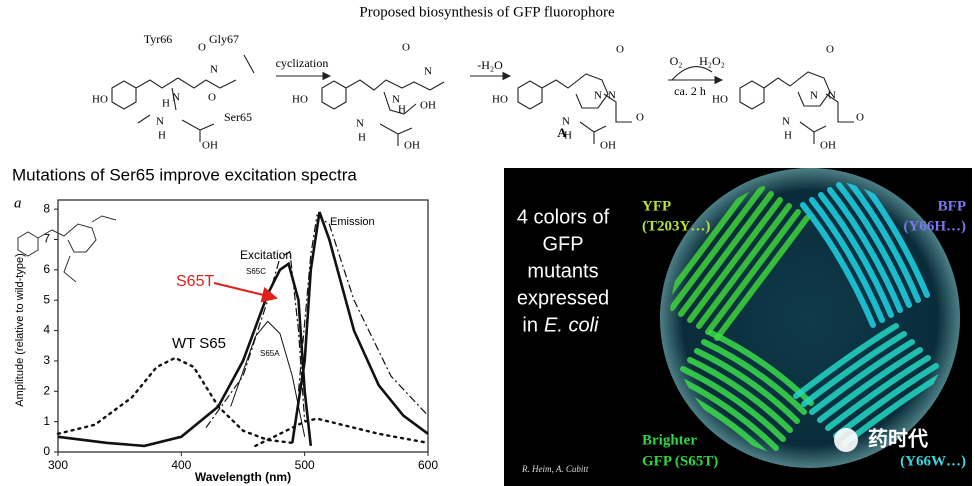 The image size is (975, 486). What do you see at coordinates (243, 477) in the screenshot?
I see `x-axis-label: Wavelength (nm)` at bounding box center [243, 477].